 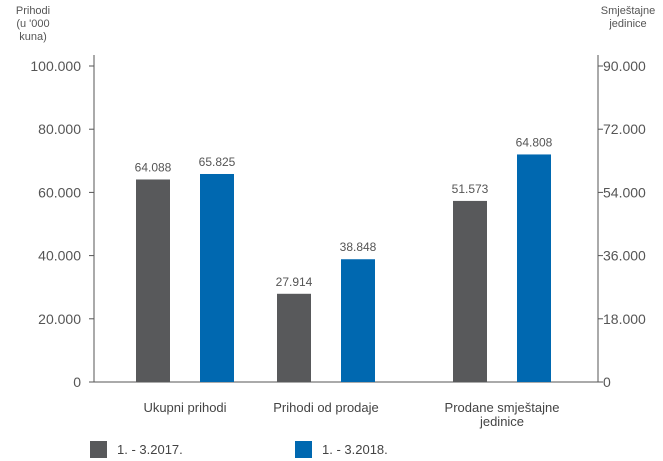 What do you see at coordinates (33, 30) in the screenshot?
I see `left-axis-title-line2: (u '000 kuna)` at bounding box center [33, 30].